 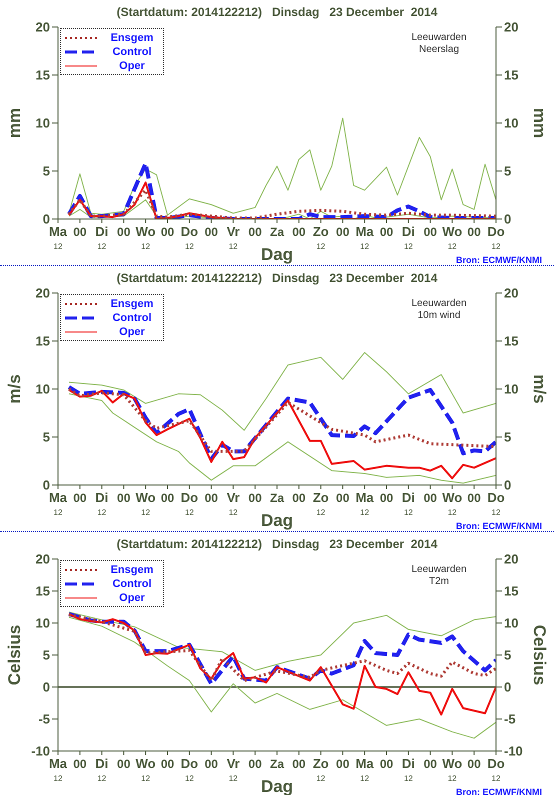 I want to click on y2-tick-label: -10, so click(x=513, y=751).